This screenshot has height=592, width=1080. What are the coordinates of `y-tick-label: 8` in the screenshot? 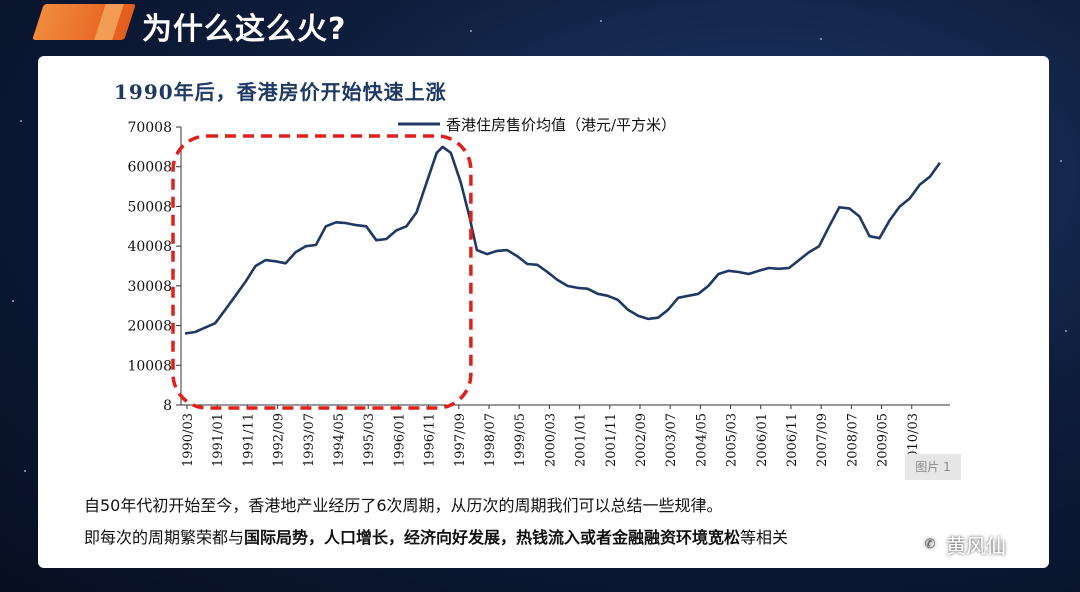 It's located at (167, 406).